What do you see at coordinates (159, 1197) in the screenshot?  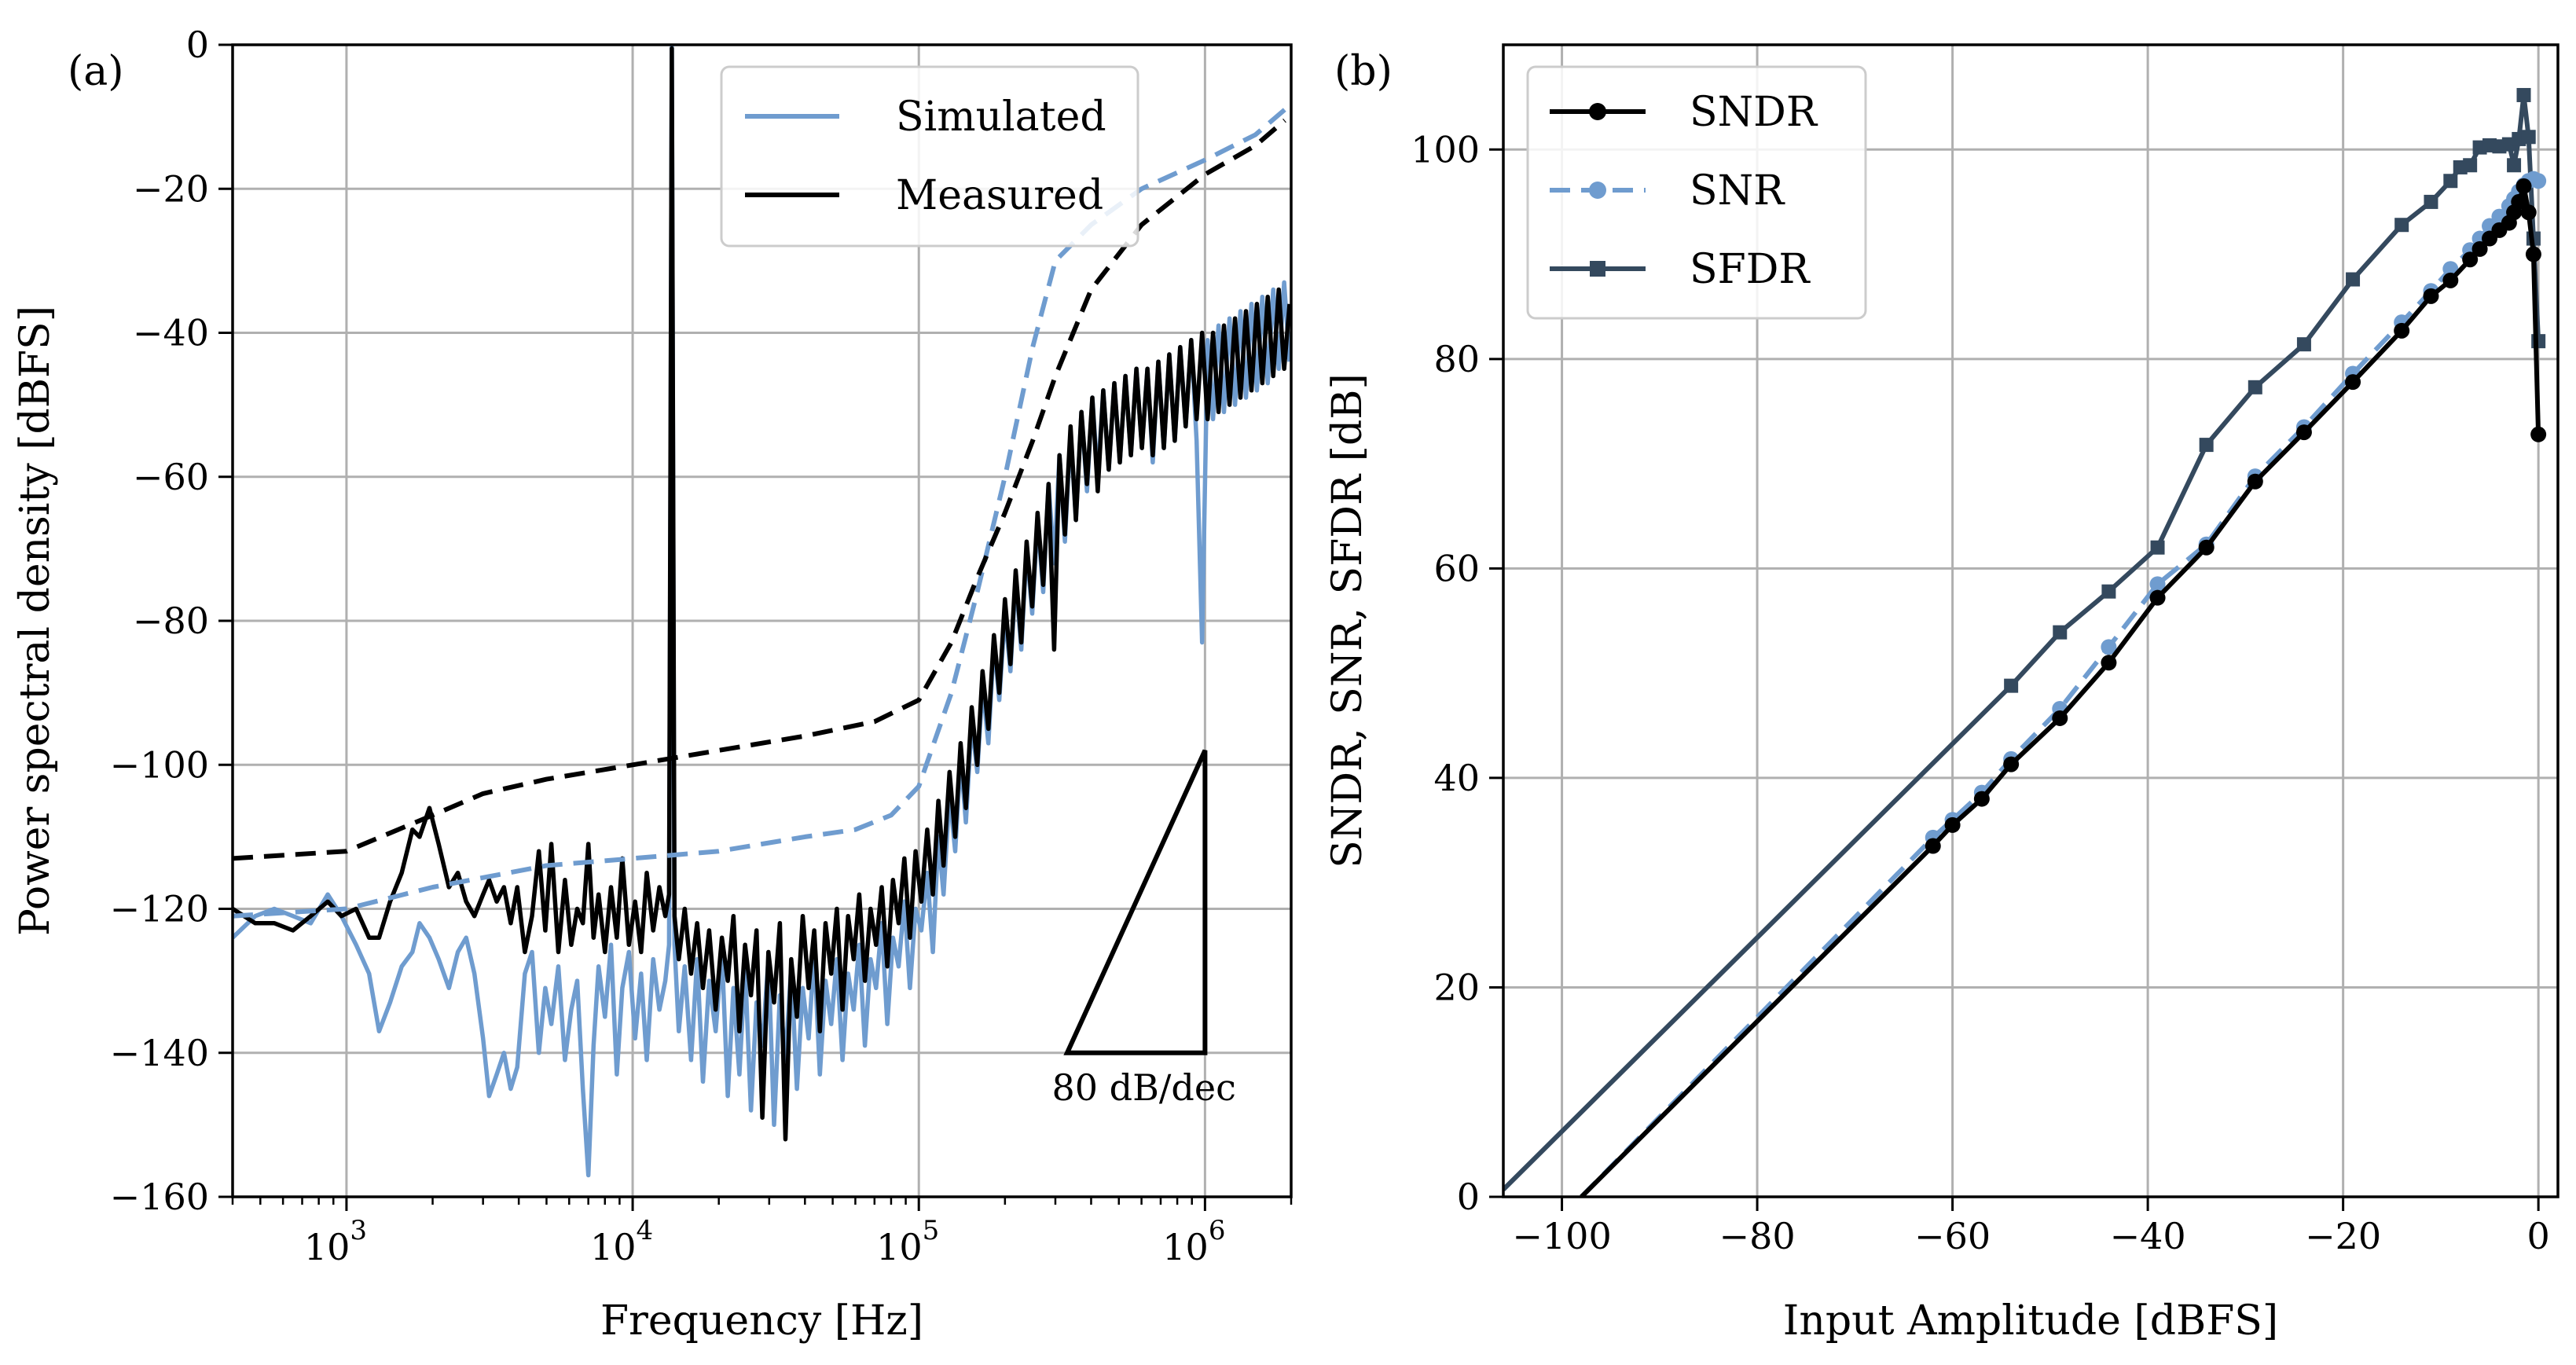 I see `y-tick-label: −160` at bounding box center [159, 1197].